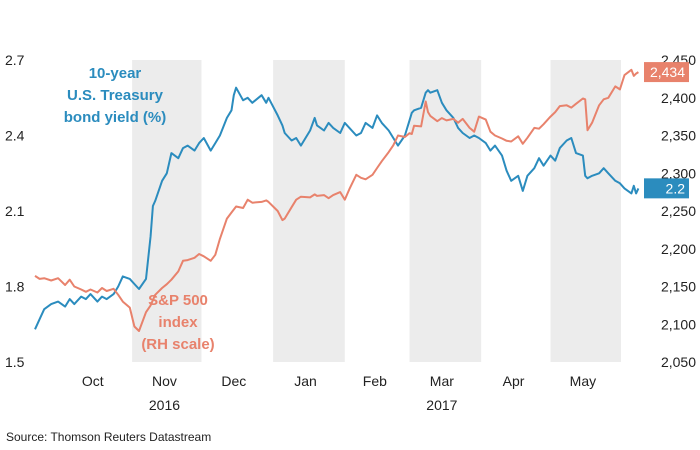 The image size is (700, 450). Describe the element at coordinates (678, 136) in the screenshot. I see `right-tick-label: 2,350` at that location.